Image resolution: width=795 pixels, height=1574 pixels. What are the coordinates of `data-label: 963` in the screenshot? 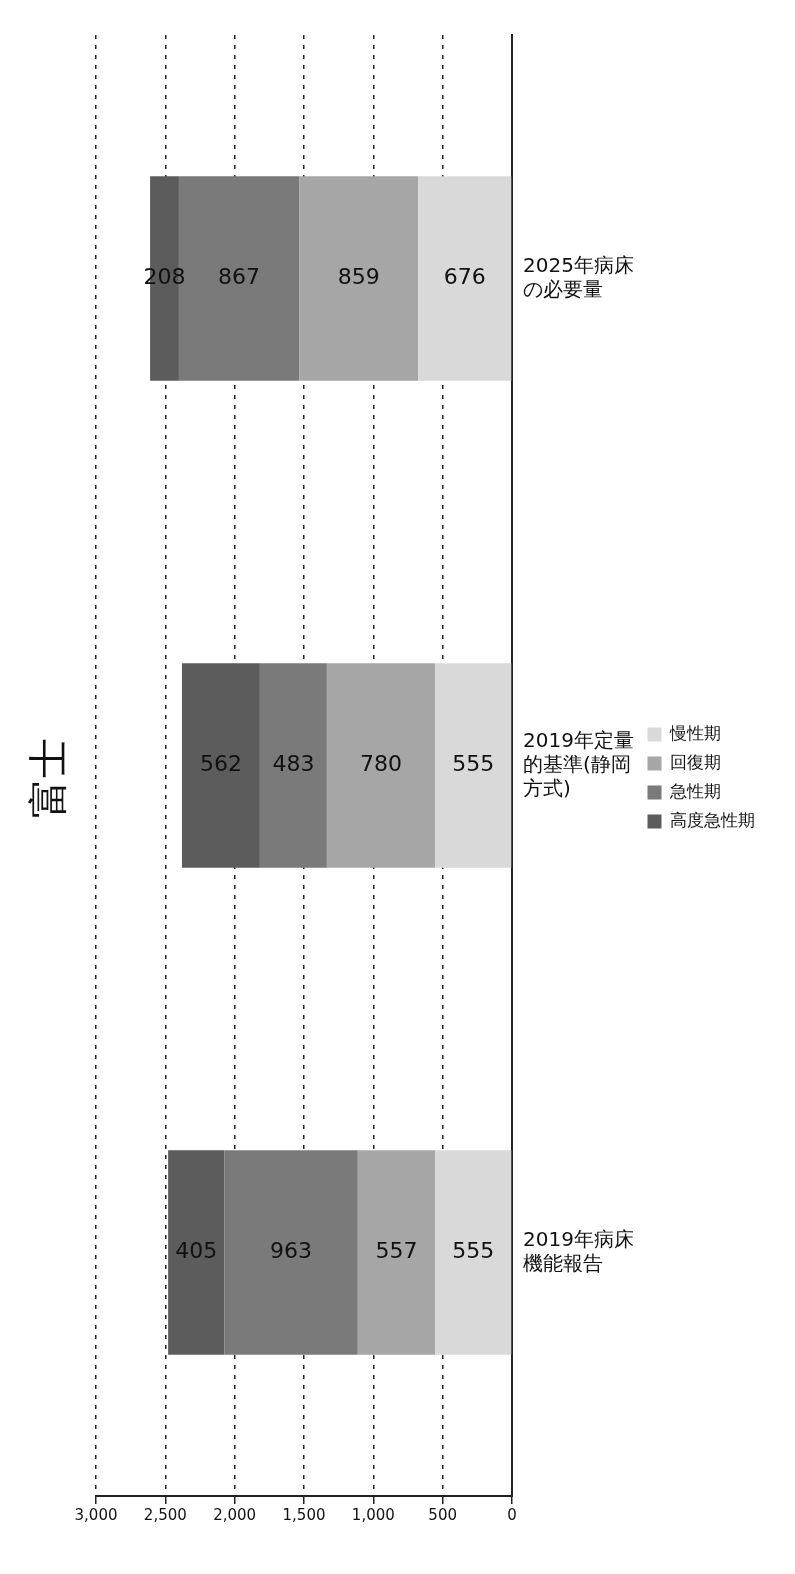 It's located at (291, 1251).